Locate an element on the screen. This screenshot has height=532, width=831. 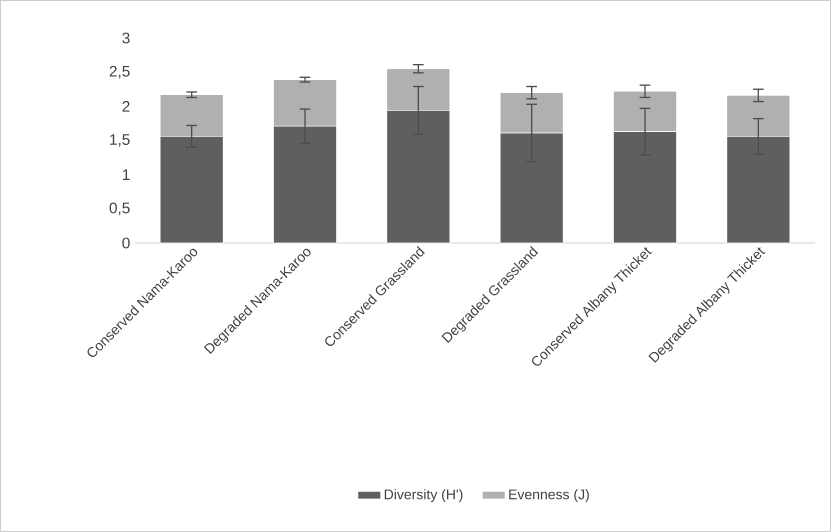
y-tick-label: 2 is located at coordinates (126, 106).